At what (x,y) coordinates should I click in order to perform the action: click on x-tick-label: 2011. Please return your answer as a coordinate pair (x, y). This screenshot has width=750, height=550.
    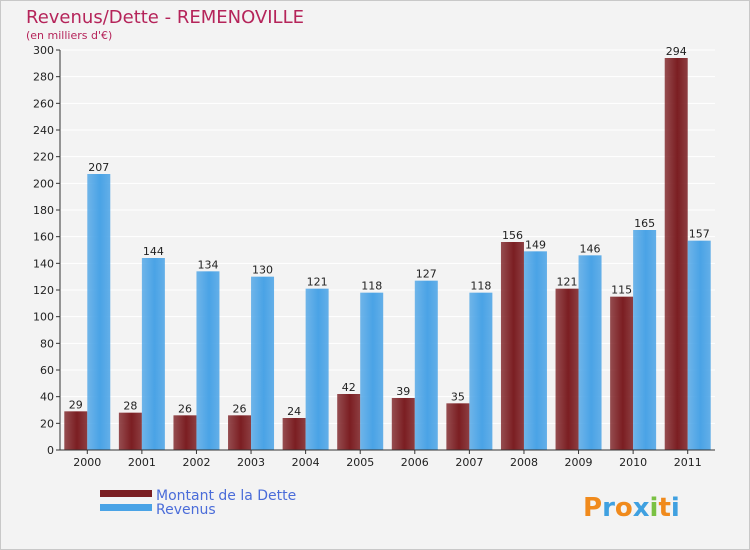
    Looking at the image, I should click on (688, 462).